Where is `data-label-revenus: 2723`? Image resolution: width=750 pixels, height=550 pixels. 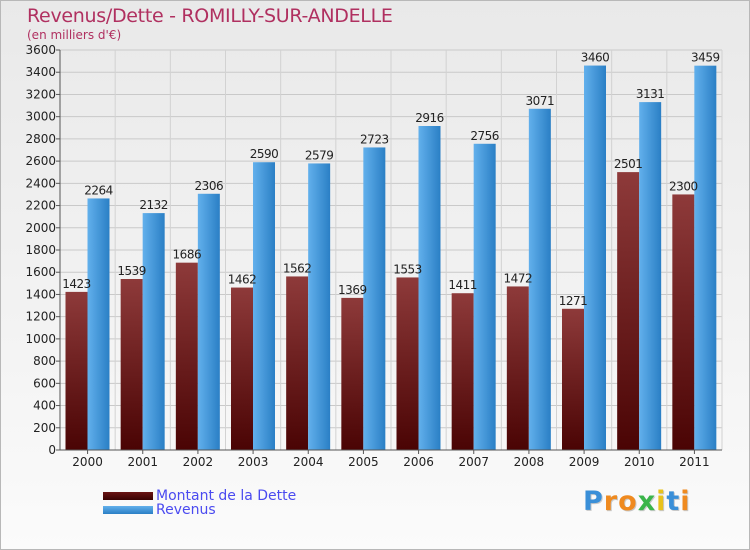 data-label-revenus: 2723 is located at coordinates (374, 139).